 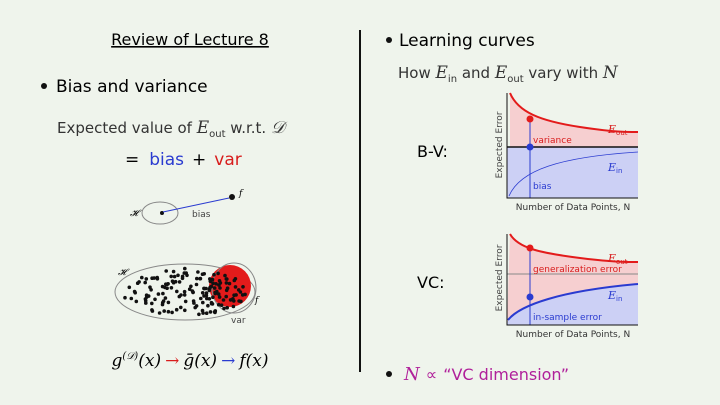 I want to click on variance-region, so click(x=574, y=120).